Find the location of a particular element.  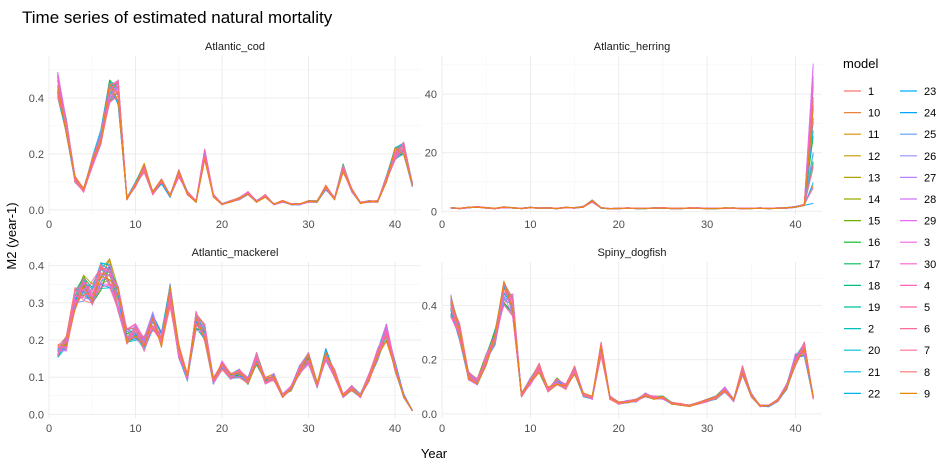

legend-label: 17 is located at coordinates (874, 265).